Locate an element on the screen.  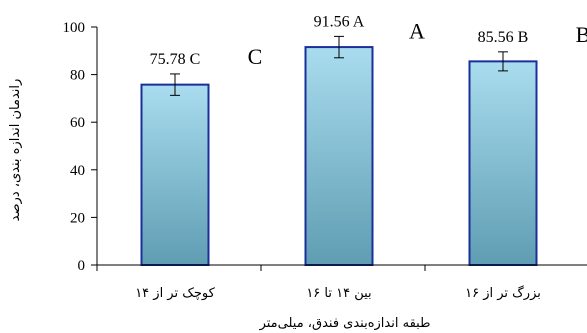
group-letter-0: C is located at coordinates (255, 56).